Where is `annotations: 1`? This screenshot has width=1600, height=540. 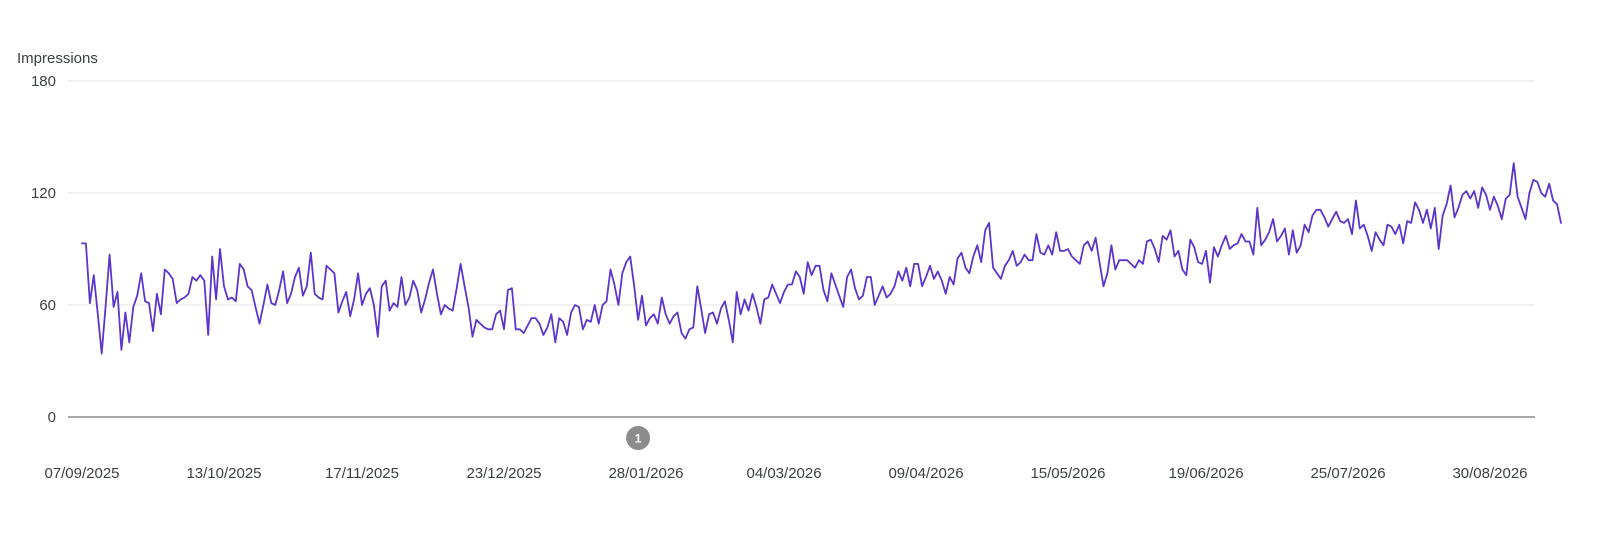 annotations: 1 is located at coordinates (638, 438).